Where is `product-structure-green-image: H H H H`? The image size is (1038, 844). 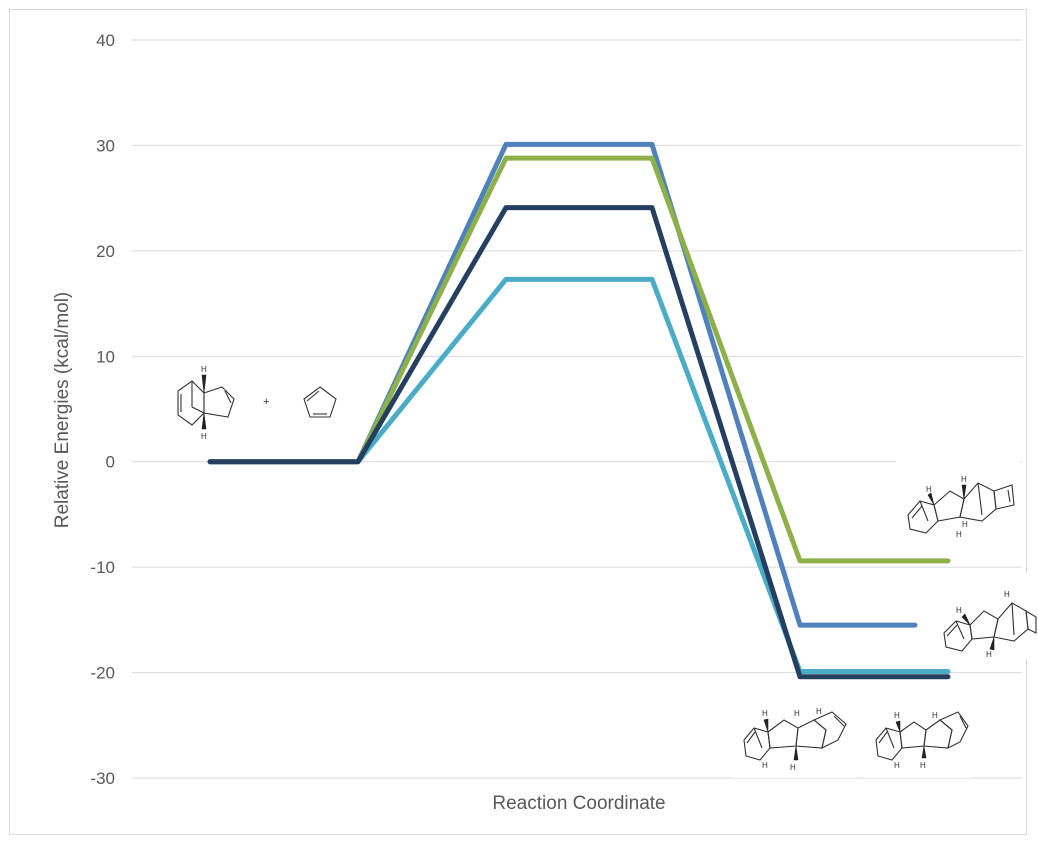 product-structure-green-image: H H H H is located at coordinates (958, 496).